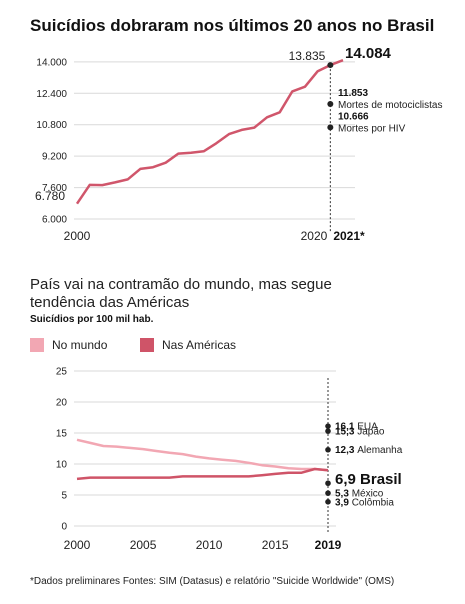 The height and width of the screenshot is (604, 465). I want to click on chart2-series-americas, so click(202, 474).